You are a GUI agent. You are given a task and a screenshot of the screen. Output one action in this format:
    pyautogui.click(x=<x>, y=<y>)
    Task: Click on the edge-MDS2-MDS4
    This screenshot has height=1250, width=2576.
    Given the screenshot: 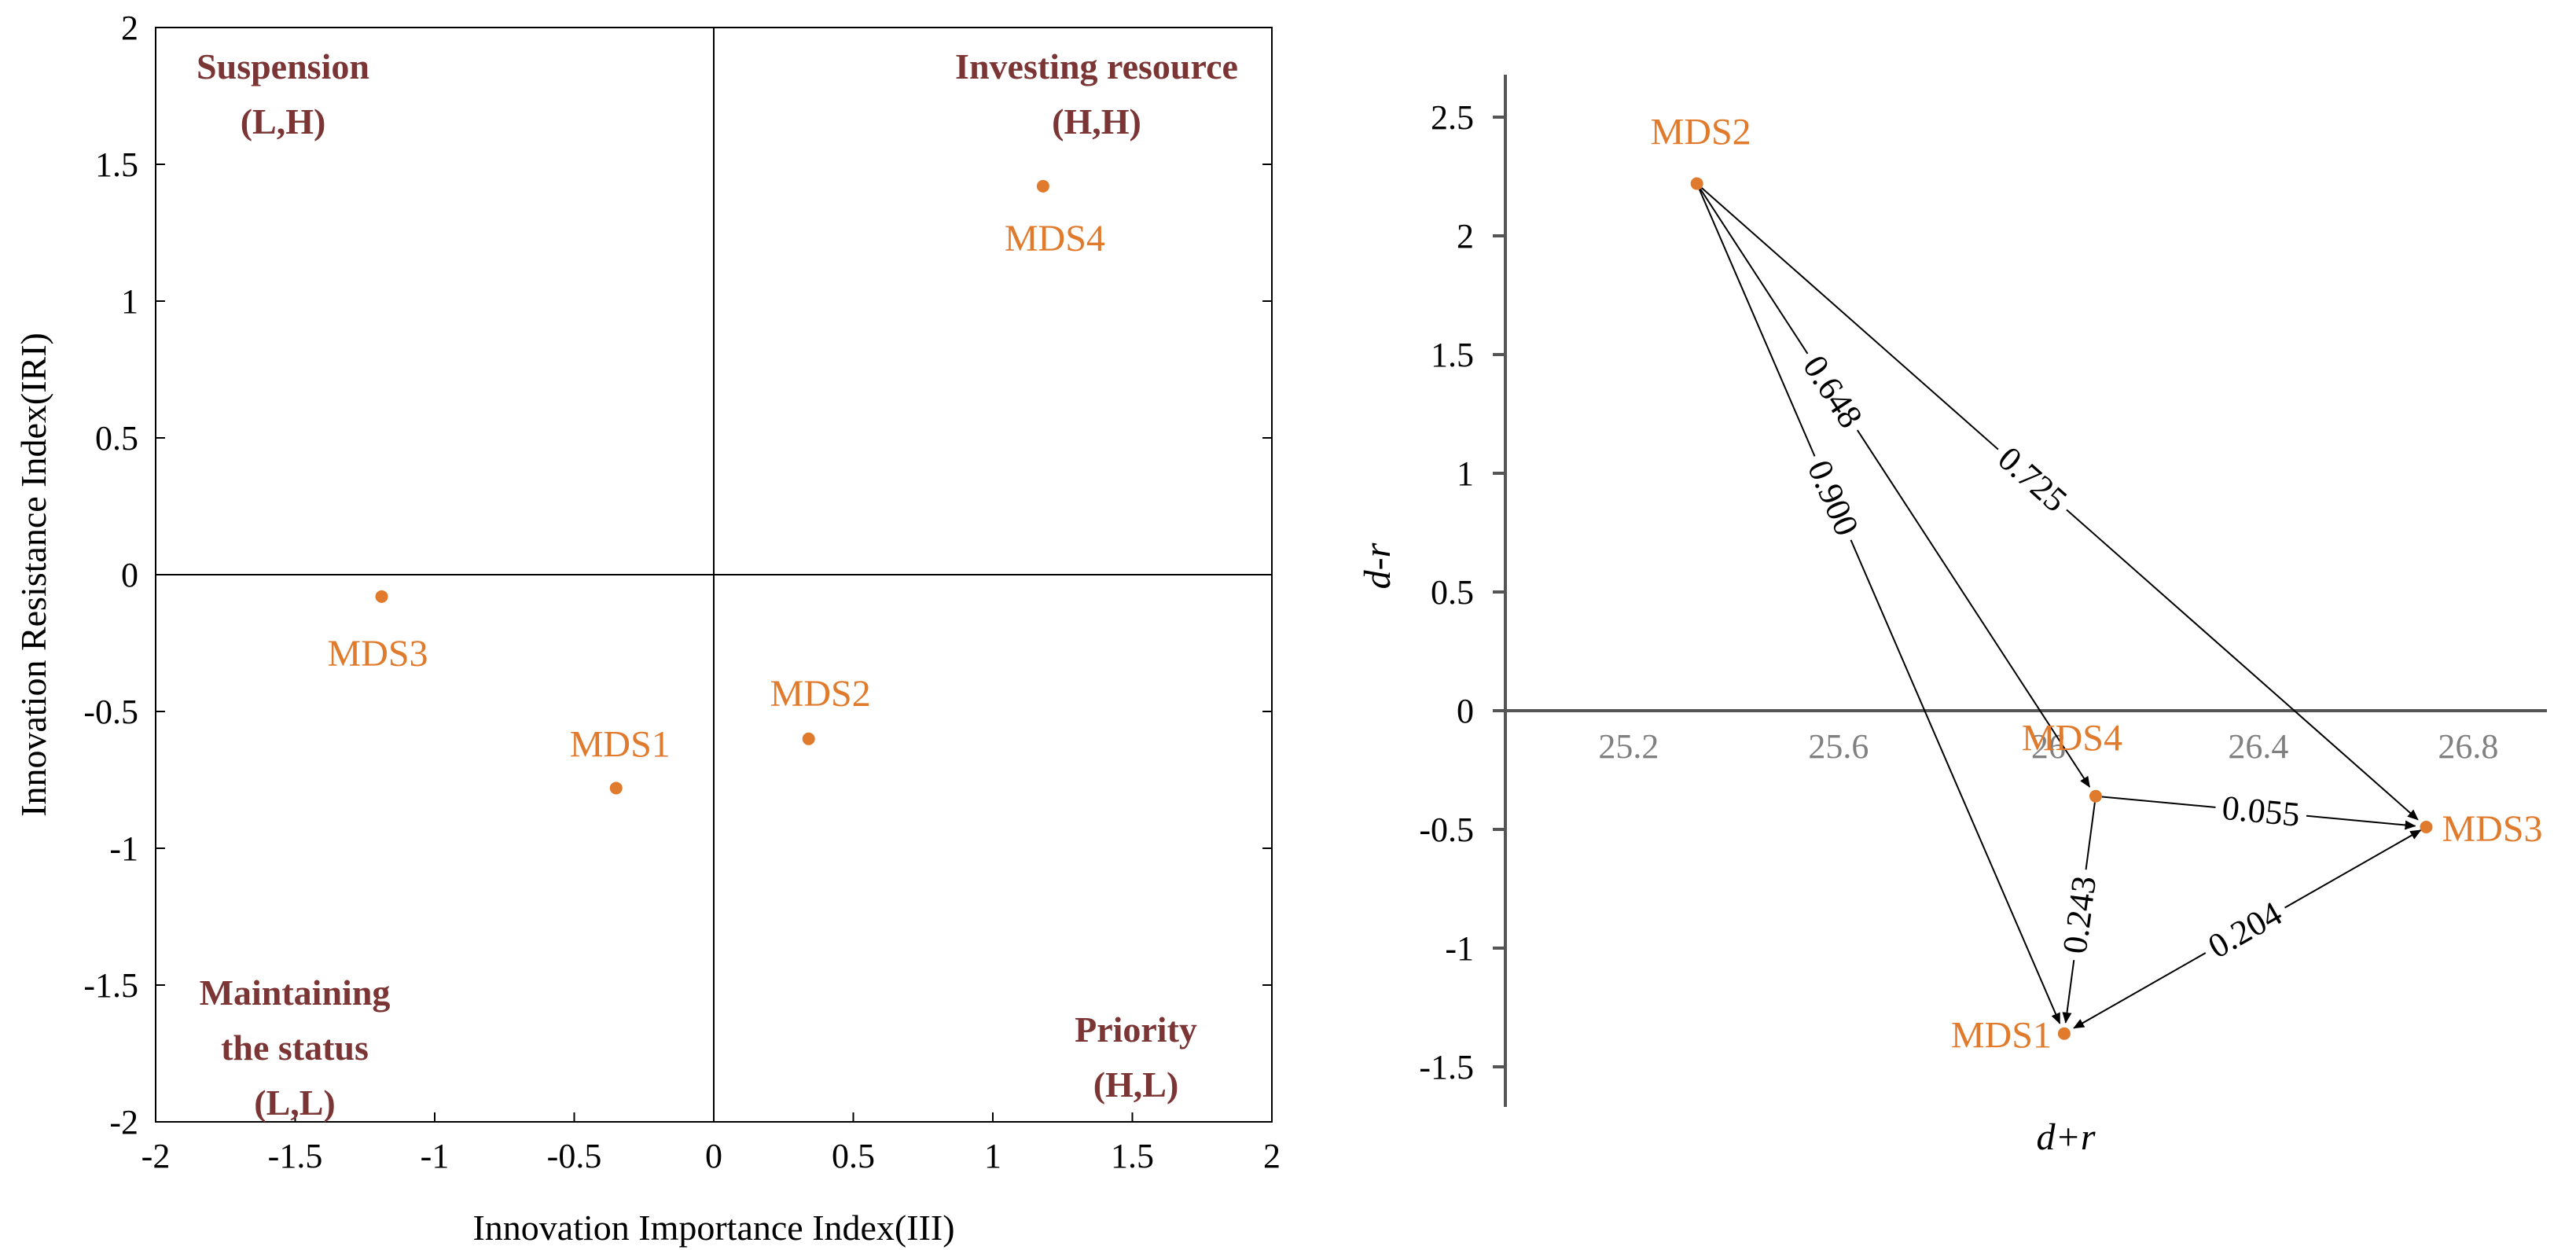 What is the action you would take?
    pyautogui.click(x=1895, y=488)
    